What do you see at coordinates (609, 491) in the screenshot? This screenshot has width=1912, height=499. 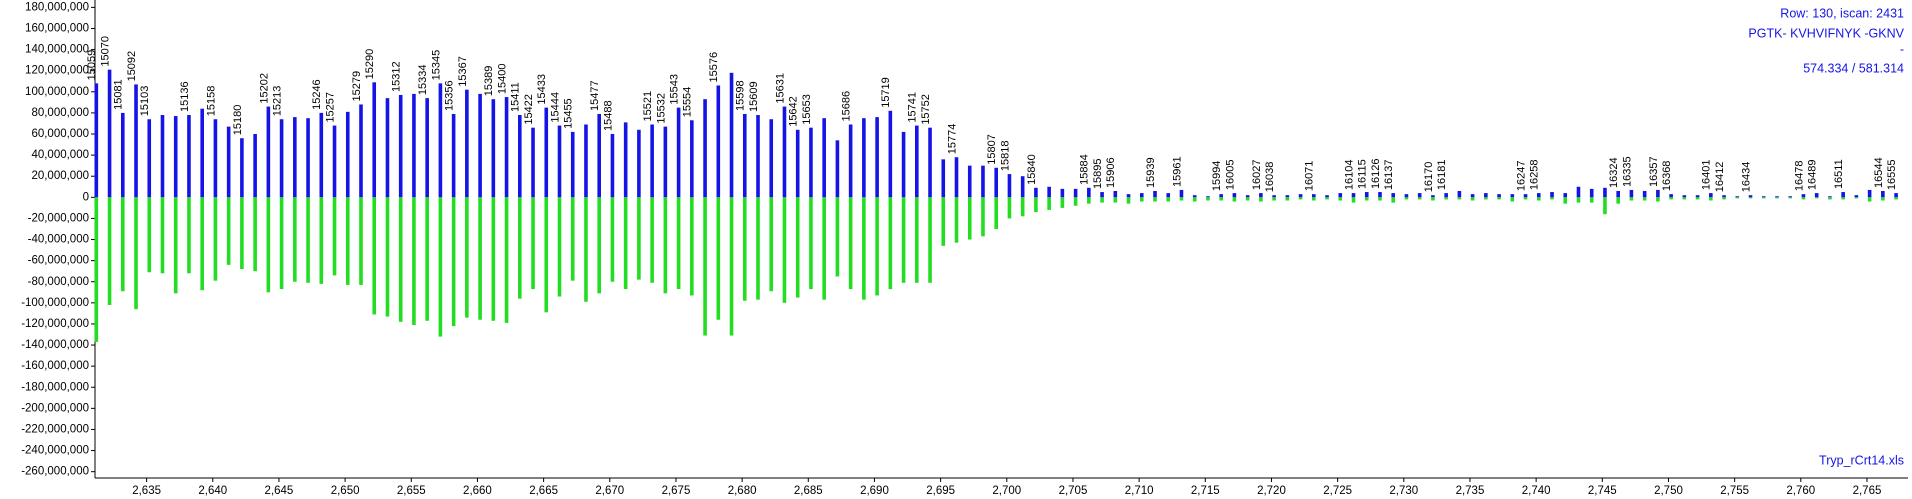 I see `x-tick-label: 2,670` at bounding box center [609, 491].